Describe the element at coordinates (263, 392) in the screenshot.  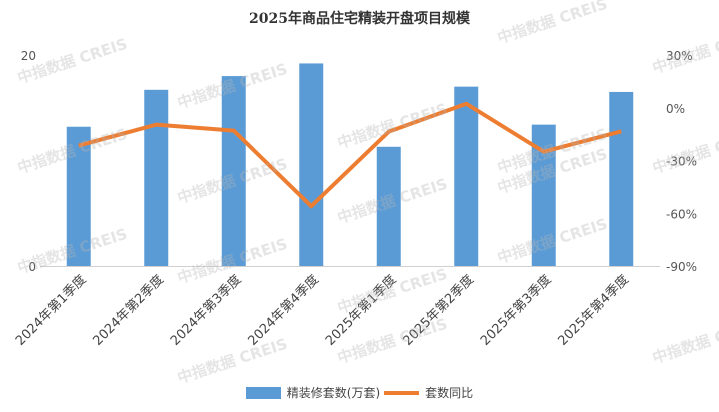
I see `legend-bar-swatch` at that location.